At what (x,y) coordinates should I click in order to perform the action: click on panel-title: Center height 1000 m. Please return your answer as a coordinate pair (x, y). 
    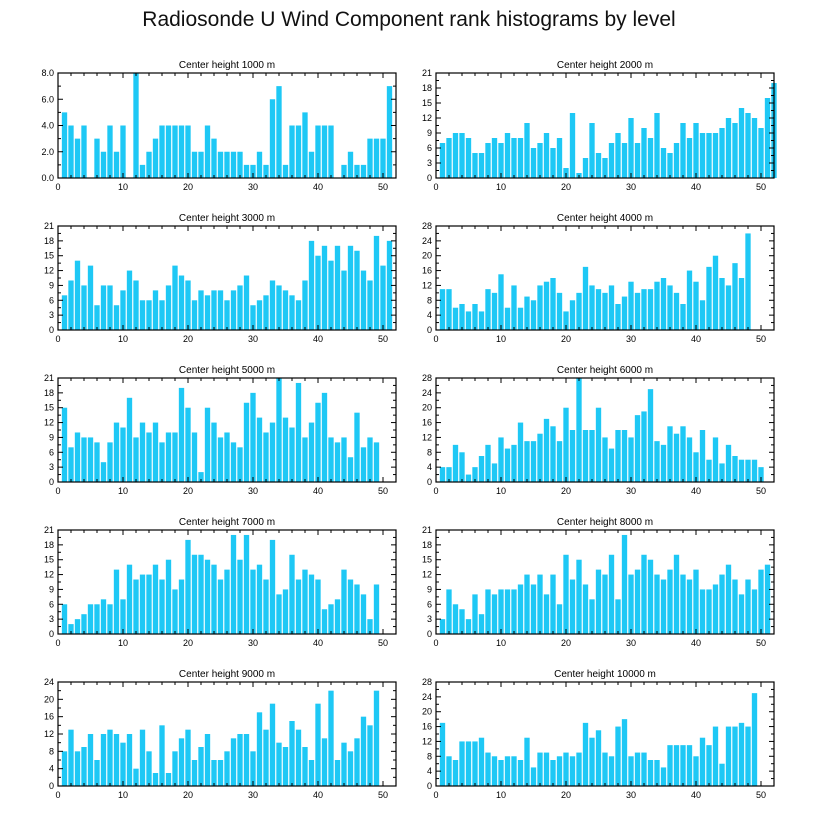
    Looking at the image, I should click on (227, 65).